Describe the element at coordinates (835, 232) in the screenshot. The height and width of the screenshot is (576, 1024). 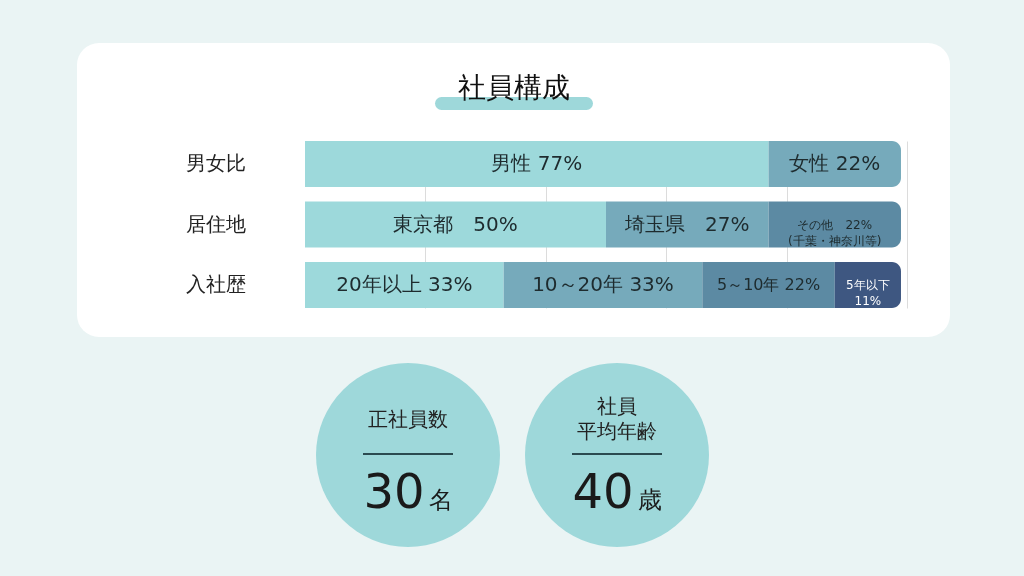
I see `data-label: その他 22% (千葉・神奈川等)` at that location.